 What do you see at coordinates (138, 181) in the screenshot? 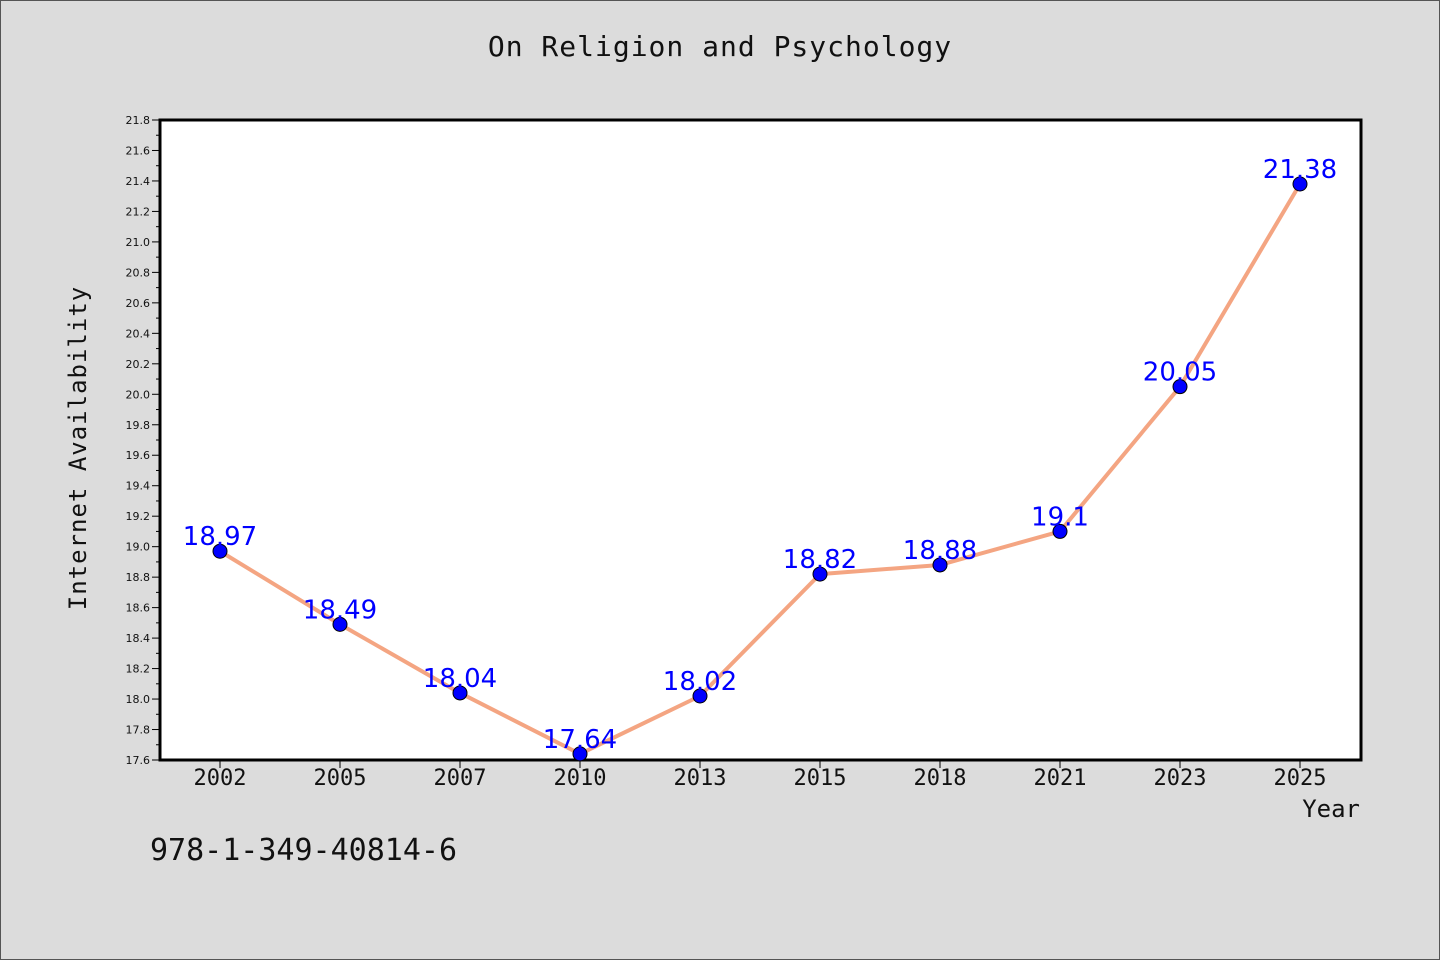
I see `y-tick-label: 21.4` at bounding box center [138, 181].